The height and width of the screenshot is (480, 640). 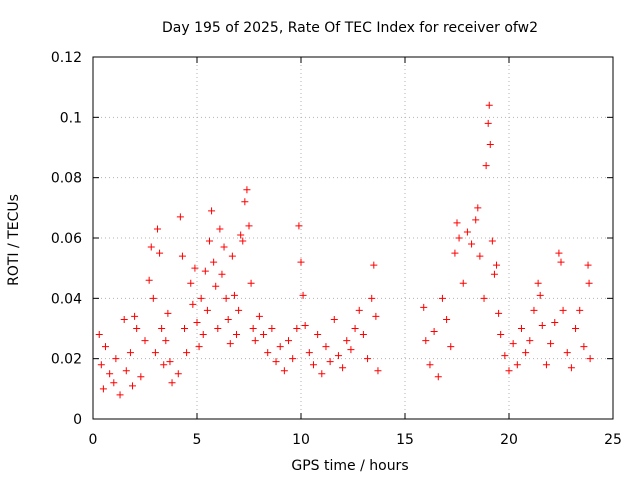 What do you see at coordinates (66, 299) in the screenshot?
I see `y-tick-label: 0.04` at bounding box center [66, 299].